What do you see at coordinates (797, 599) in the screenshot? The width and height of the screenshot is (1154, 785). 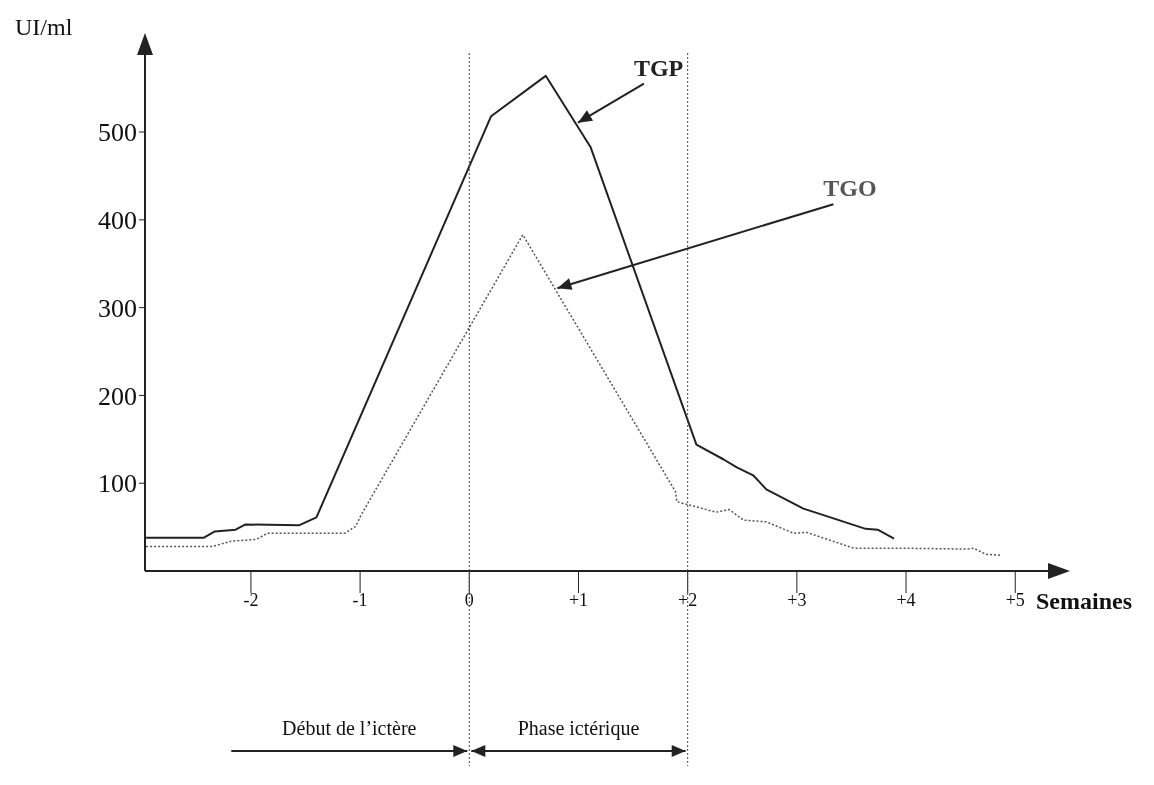 I see `x-tick-label: +3` at bounding box center [797, 599].